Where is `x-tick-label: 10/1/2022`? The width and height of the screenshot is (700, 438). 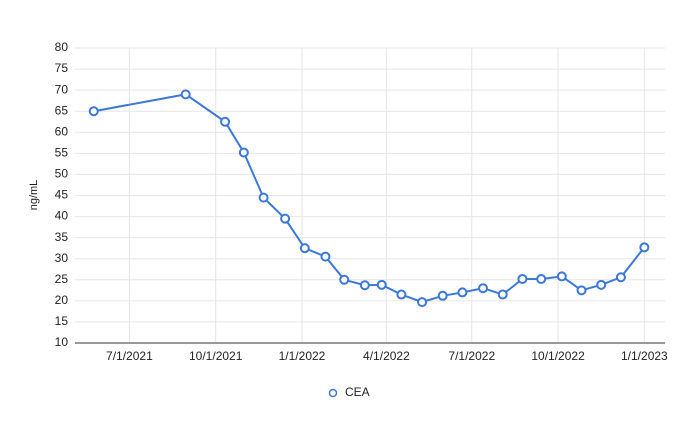
x-tick-label: 10/1/2022 is located at coordinates (558, 356).